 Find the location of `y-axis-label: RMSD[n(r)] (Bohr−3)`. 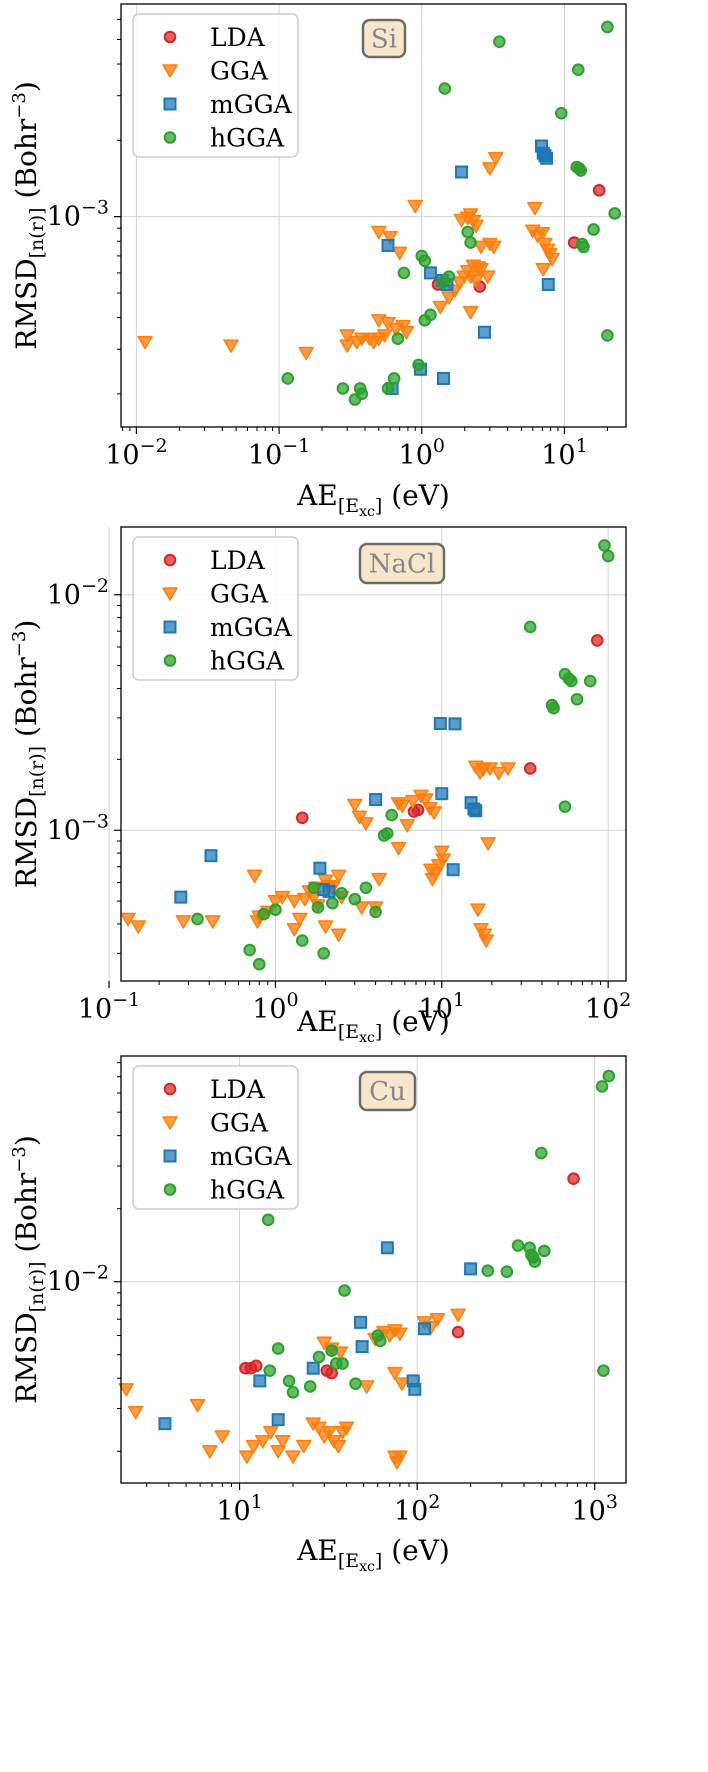

y-axis-label: RMSD[n(r)] (Bohr−3) is located at coordinates (28, 754).